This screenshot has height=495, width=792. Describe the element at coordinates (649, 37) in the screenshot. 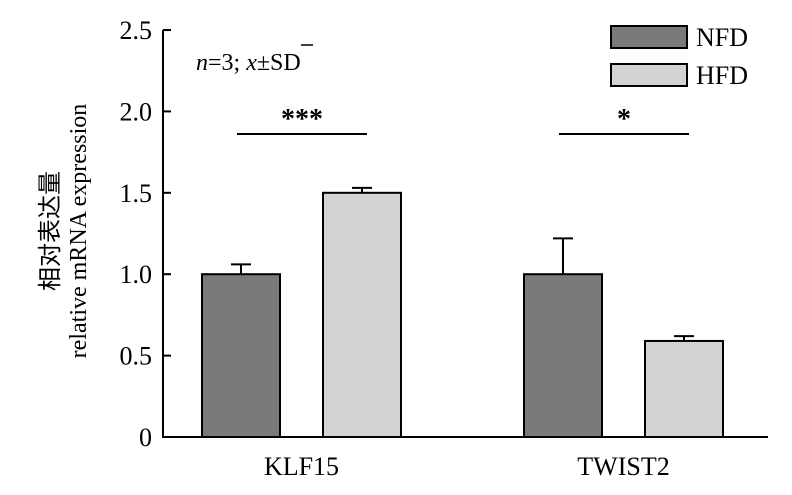

I see `legend-swatch-nfd` at that location.